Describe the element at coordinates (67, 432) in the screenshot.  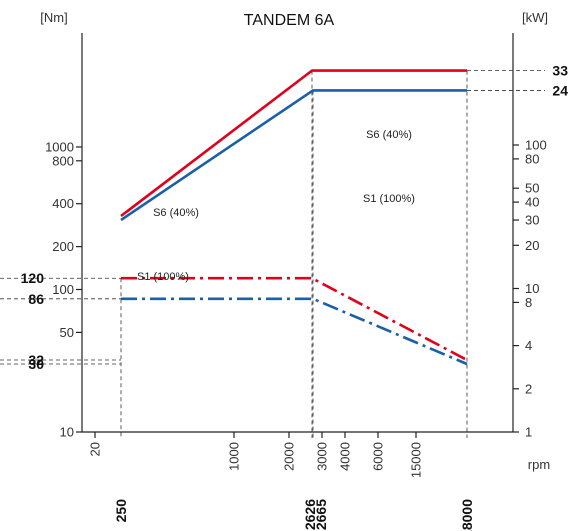
I see `y-left-tick-label: 10` at that location.